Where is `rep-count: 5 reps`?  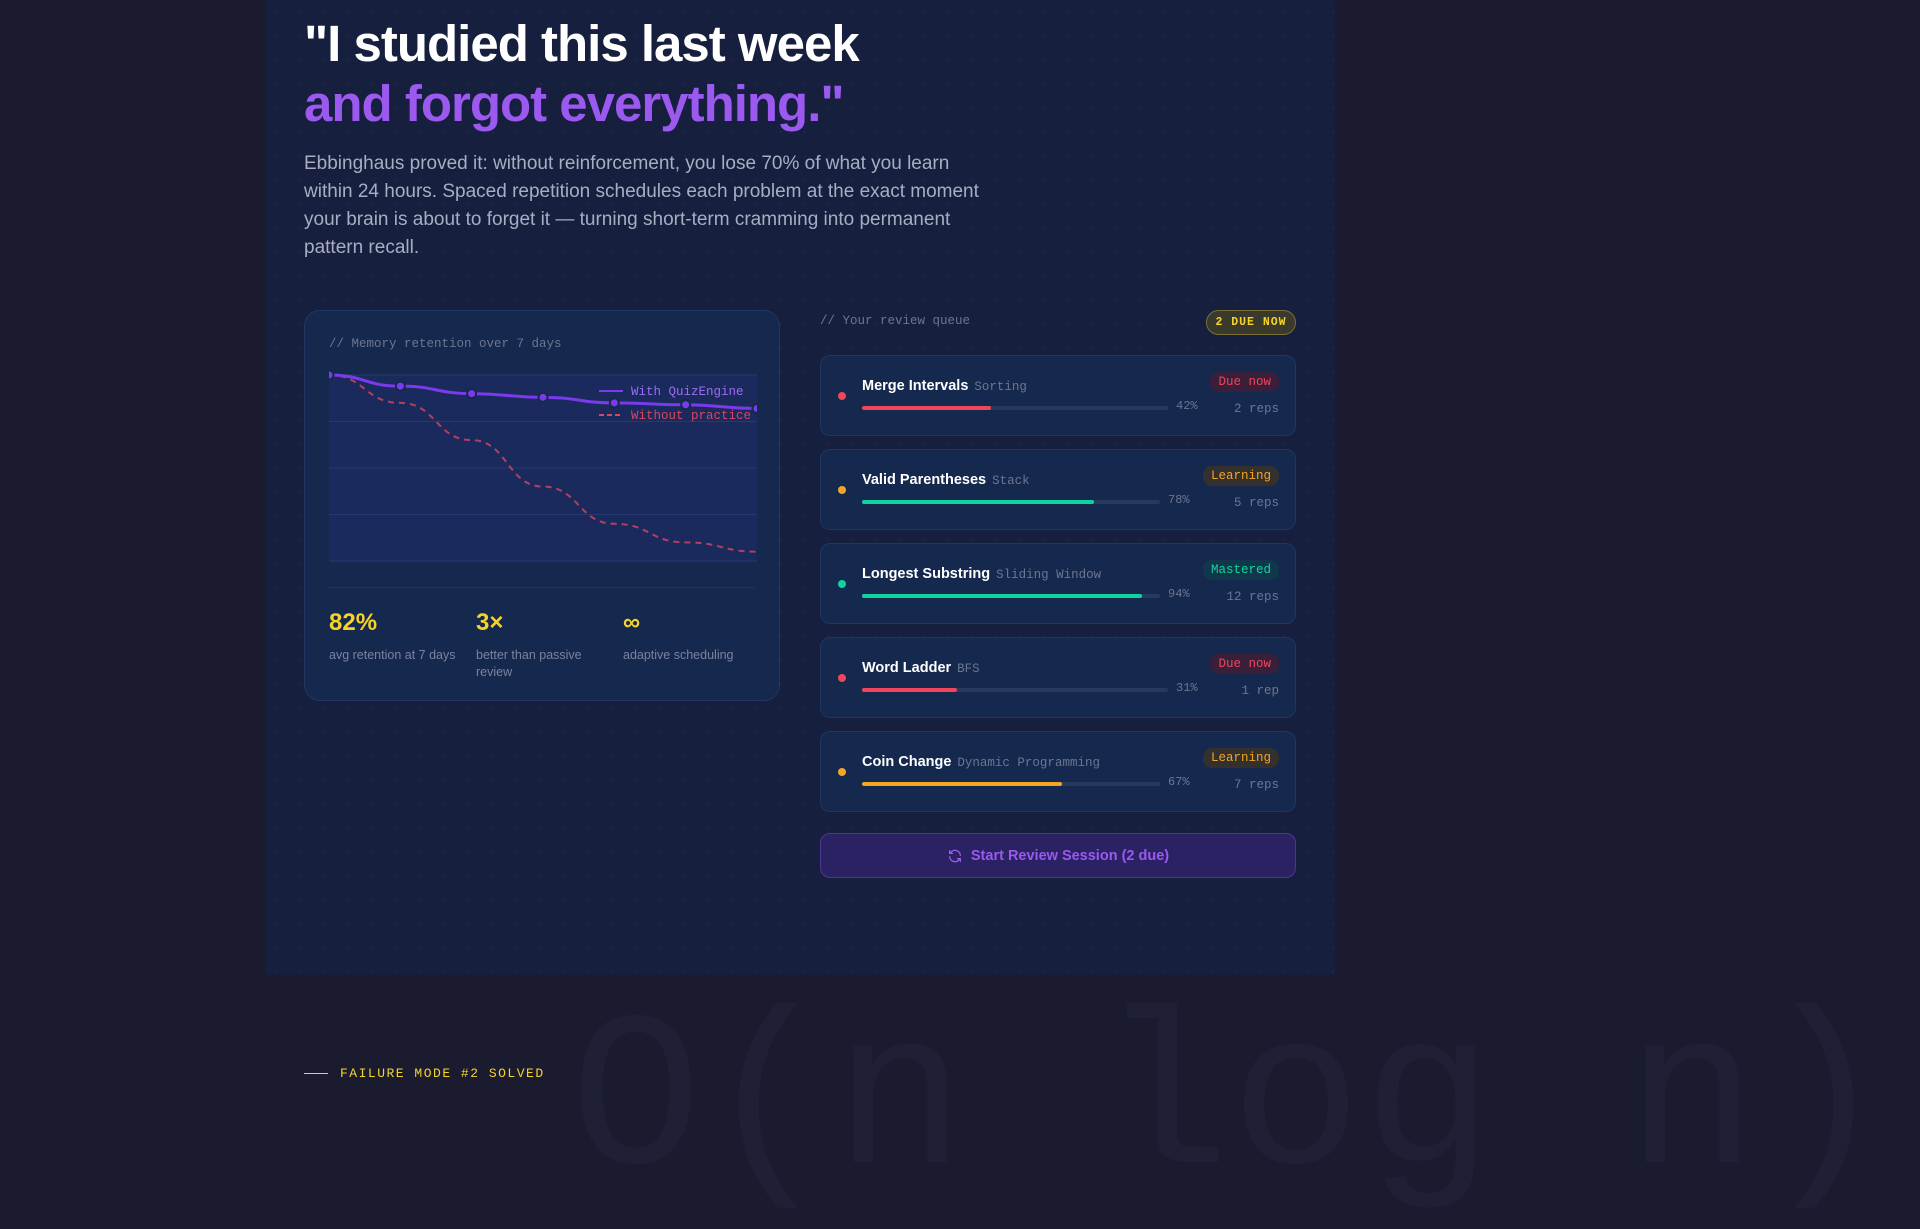
rep-count: 5 reps is located at coordinates (1256, 503).